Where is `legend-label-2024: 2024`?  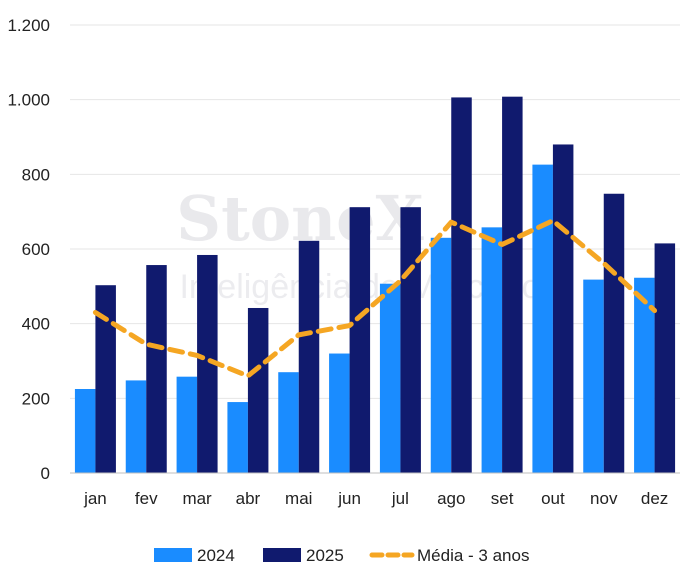 legend-label-2024: 2024 is located at coordinates (216, 555).